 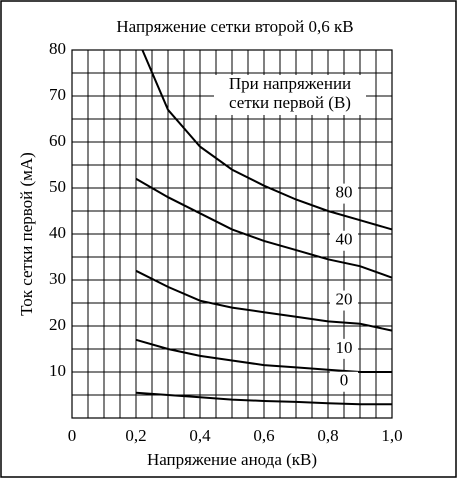 What do you see at coordinates (57, 48) in the screenshot?
I see `y-tick-label: 80` at bounding box center [57, 48].